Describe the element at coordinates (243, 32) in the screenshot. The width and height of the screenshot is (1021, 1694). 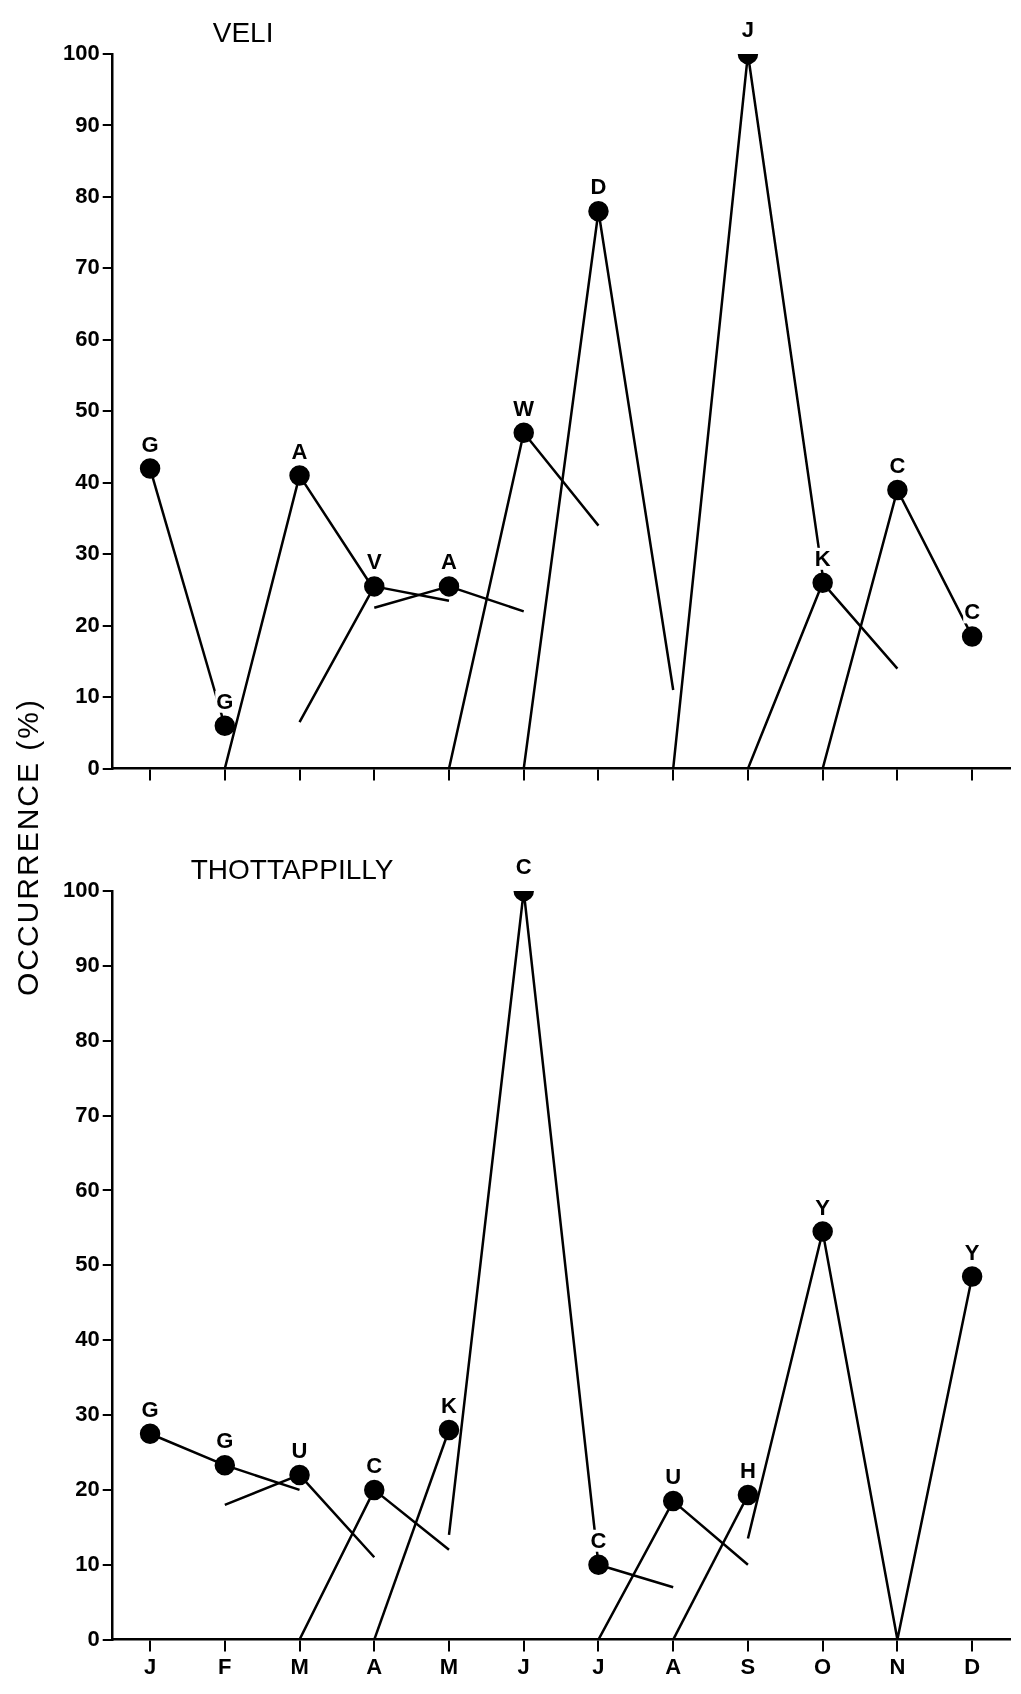
I see `chart-title: VELI` at that location.